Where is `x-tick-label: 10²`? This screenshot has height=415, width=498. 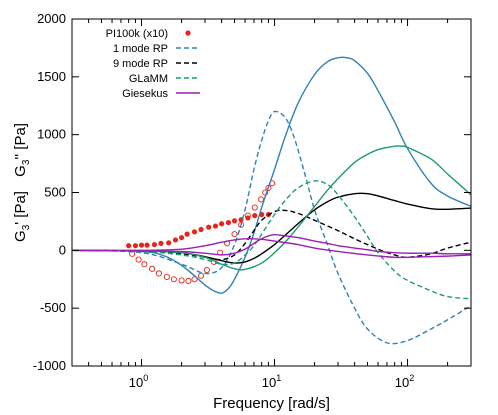
x-tick-label: 10² is located at coordinates (404, 381).